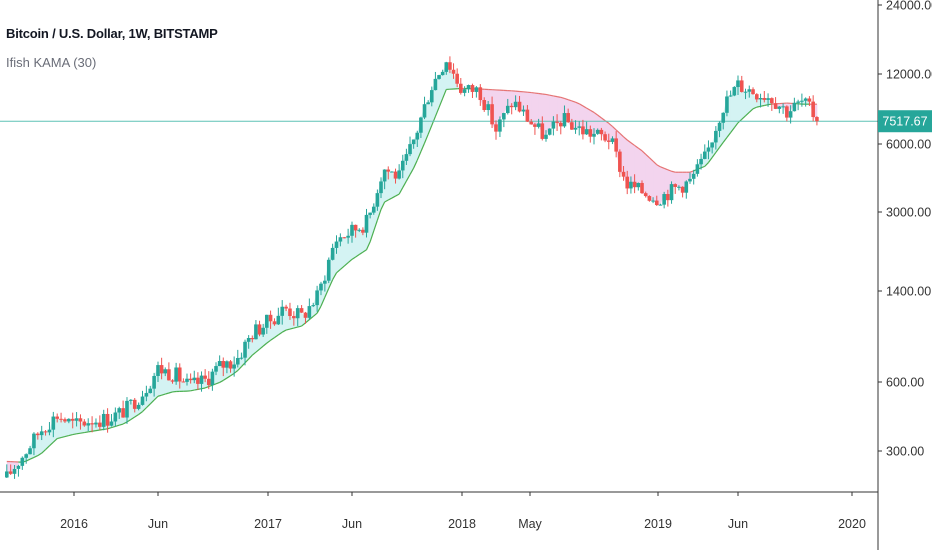 This screenshot has width=932, height=550. I want to click on y-tick-label: 300.00, so click(905, 452).